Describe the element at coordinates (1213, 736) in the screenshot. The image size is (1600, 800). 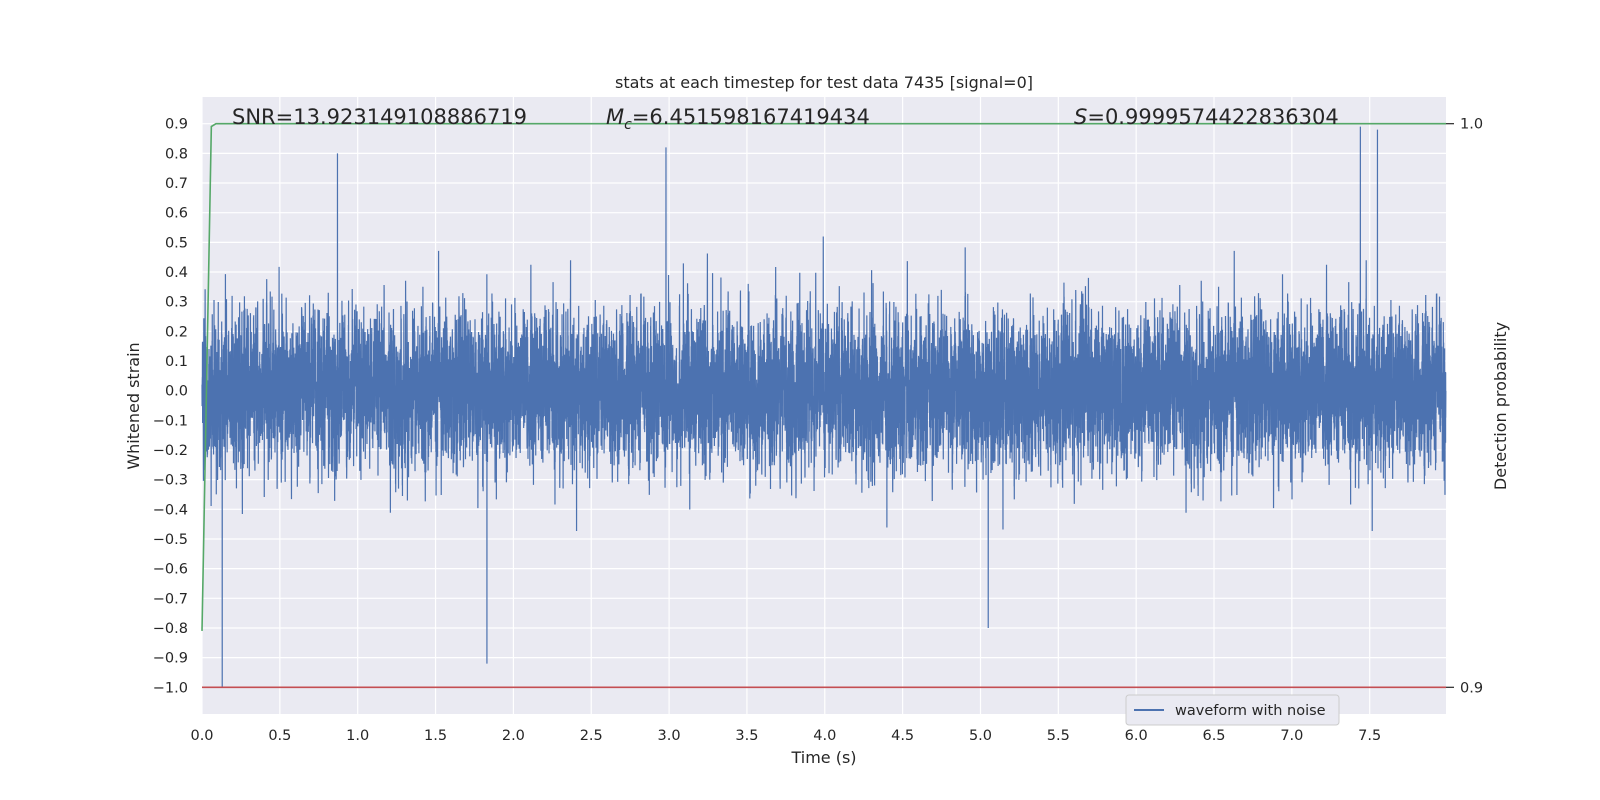
I see `x-tick-label: 6.5` at that location.